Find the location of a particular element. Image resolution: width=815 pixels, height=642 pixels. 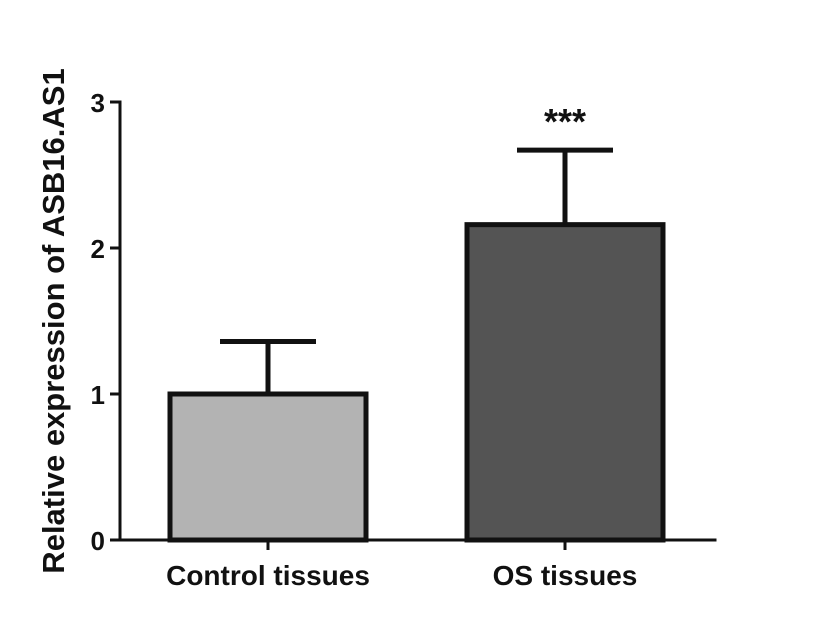

y-tick-label-3: 3 is located at coordinates (98, 103).